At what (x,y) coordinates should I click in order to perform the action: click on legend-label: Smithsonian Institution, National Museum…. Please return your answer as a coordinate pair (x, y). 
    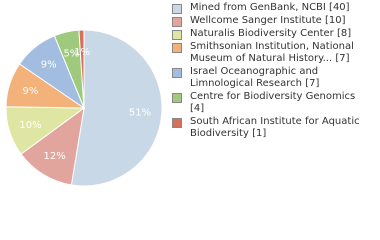
    Looking at the image, I should click on (272, 52).